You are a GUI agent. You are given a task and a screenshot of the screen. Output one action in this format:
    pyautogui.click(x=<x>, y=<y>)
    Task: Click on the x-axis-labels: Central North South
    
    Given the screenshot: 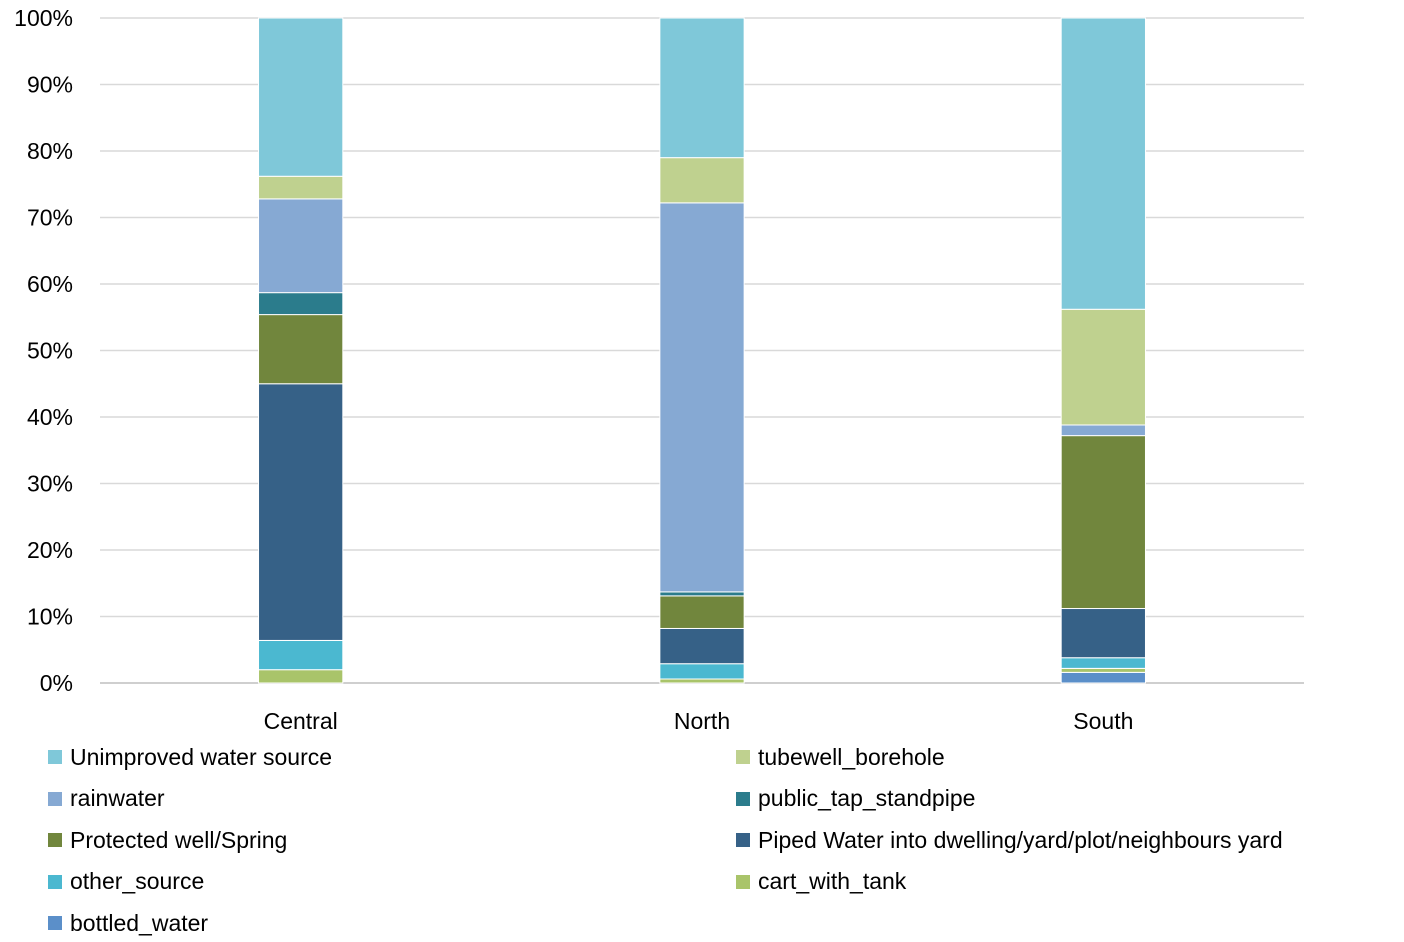 What is the action you would take?
    pyautogui.click(x=699, y=721)
    